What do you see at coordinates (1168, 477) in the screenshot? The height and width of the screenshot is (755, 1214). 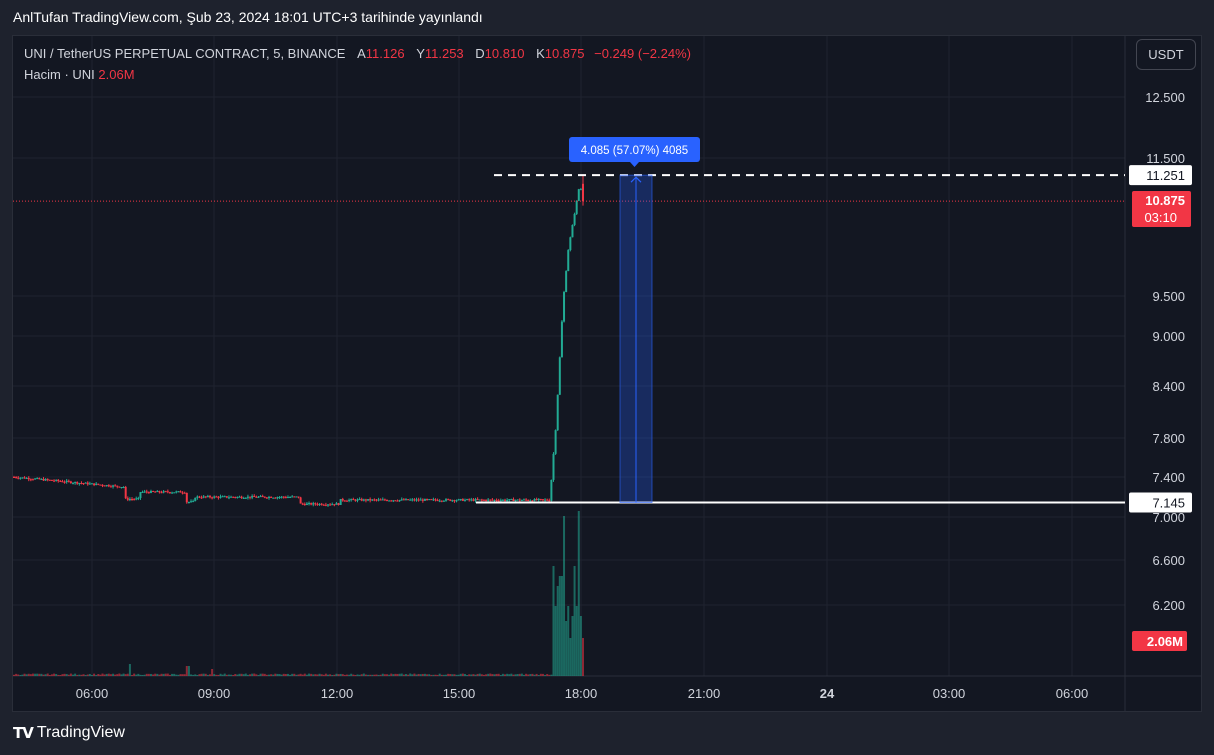 I see `price-tick-label: 7.400` at bounding box center [1168, 477].